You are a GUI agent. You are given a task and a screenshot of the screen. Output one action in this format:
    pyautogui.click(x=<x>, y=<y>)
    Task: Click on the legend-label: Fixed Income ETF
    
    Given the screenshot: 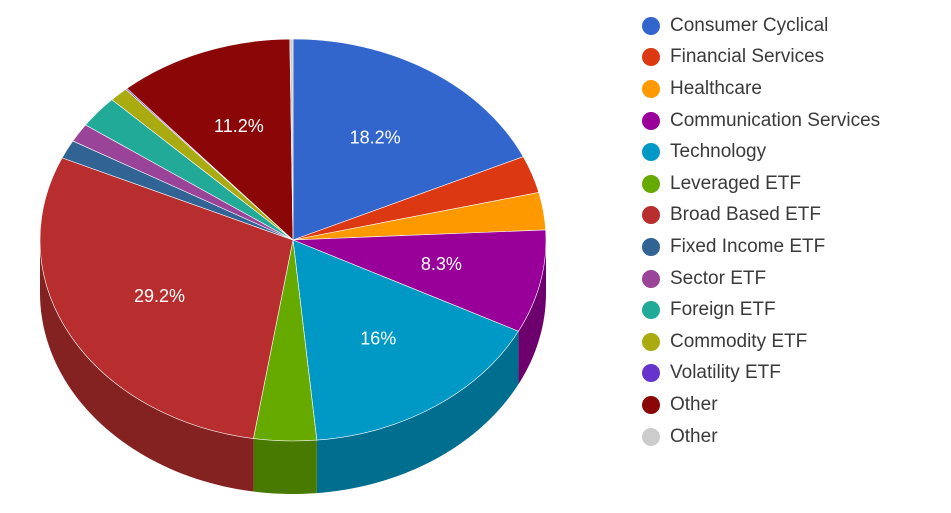 What is the action you would take?
    pyautogui.click(x=748, y=246)
    